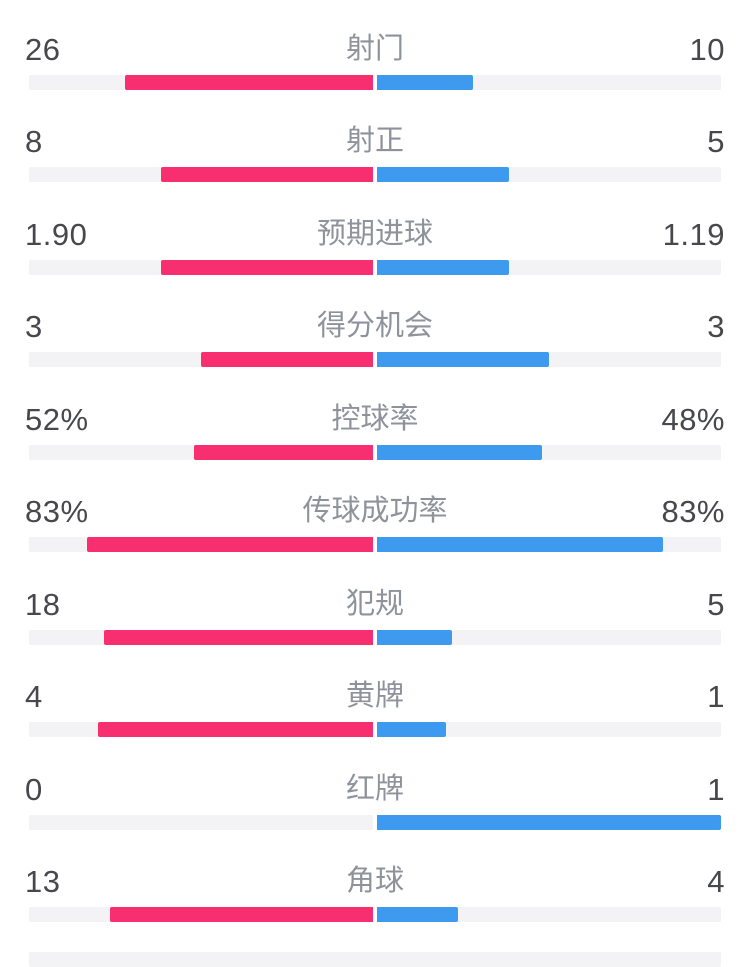 The width and height of the screenshot is (750, 967). Describe the element at coordinates (375, 721) in the screenshot. I see `stat-row: 4 黄牌 1` at that location.